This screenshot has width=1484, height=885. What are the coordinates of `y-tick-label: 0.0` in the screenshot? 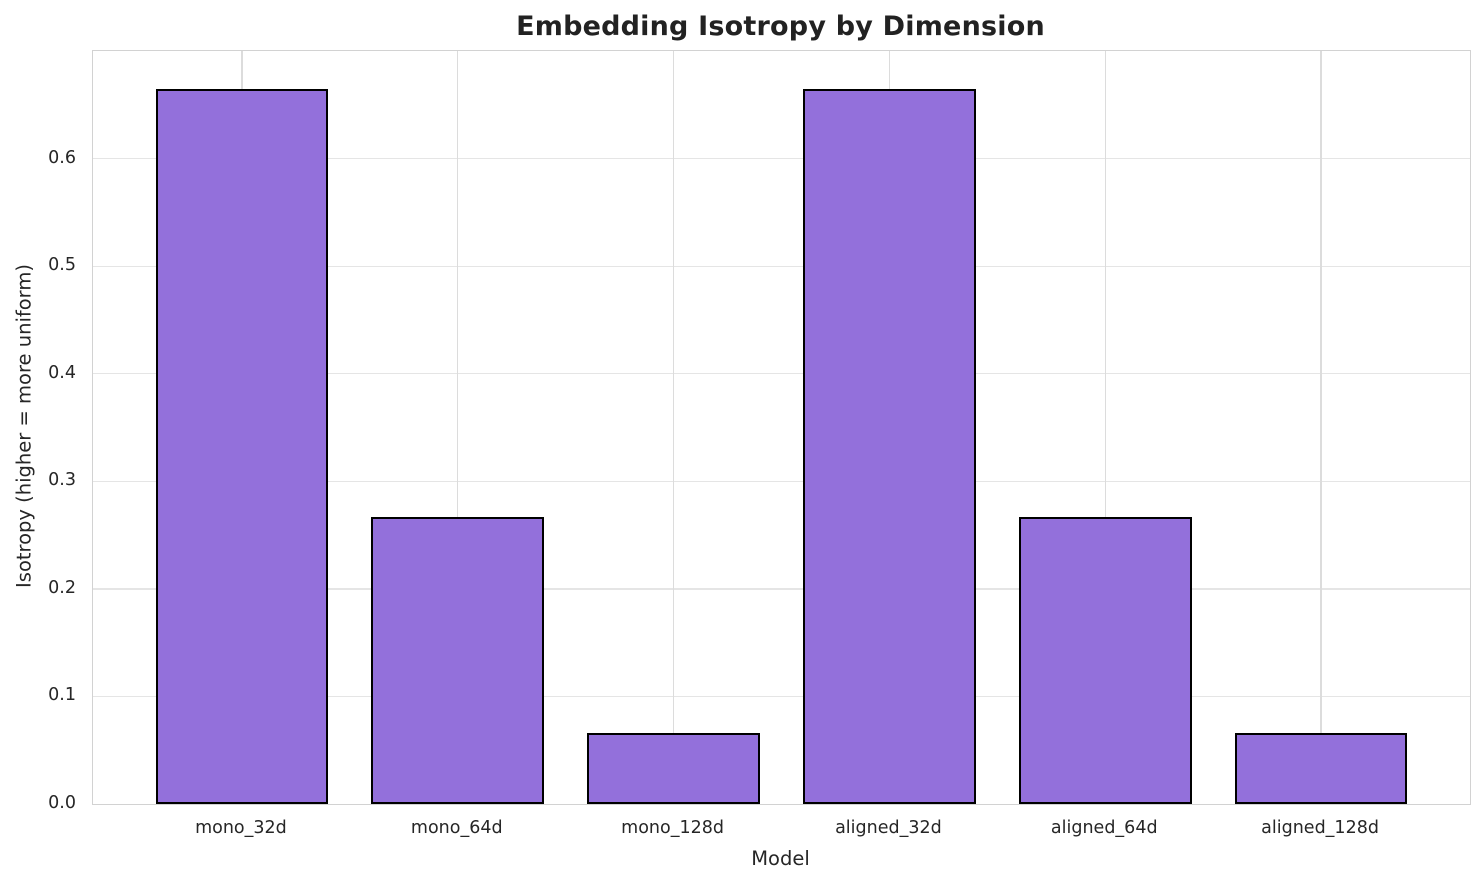 It's located at (62, 803).